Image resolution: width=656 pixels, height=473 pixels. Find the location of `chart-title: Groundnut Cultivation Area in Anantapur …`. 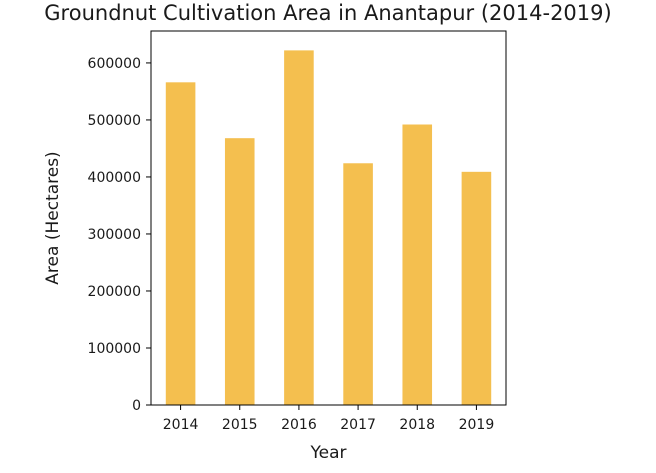

chart-title: Groundnut Cultivation Area in Anantapur … is located at coordinates (327, 13).